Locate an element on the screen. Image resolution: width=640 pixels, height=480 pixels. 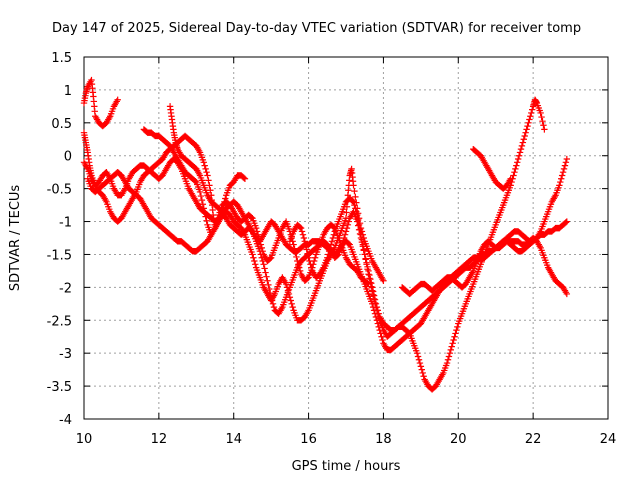
y-tick-label: -3 is located at coordinates (65, 354).